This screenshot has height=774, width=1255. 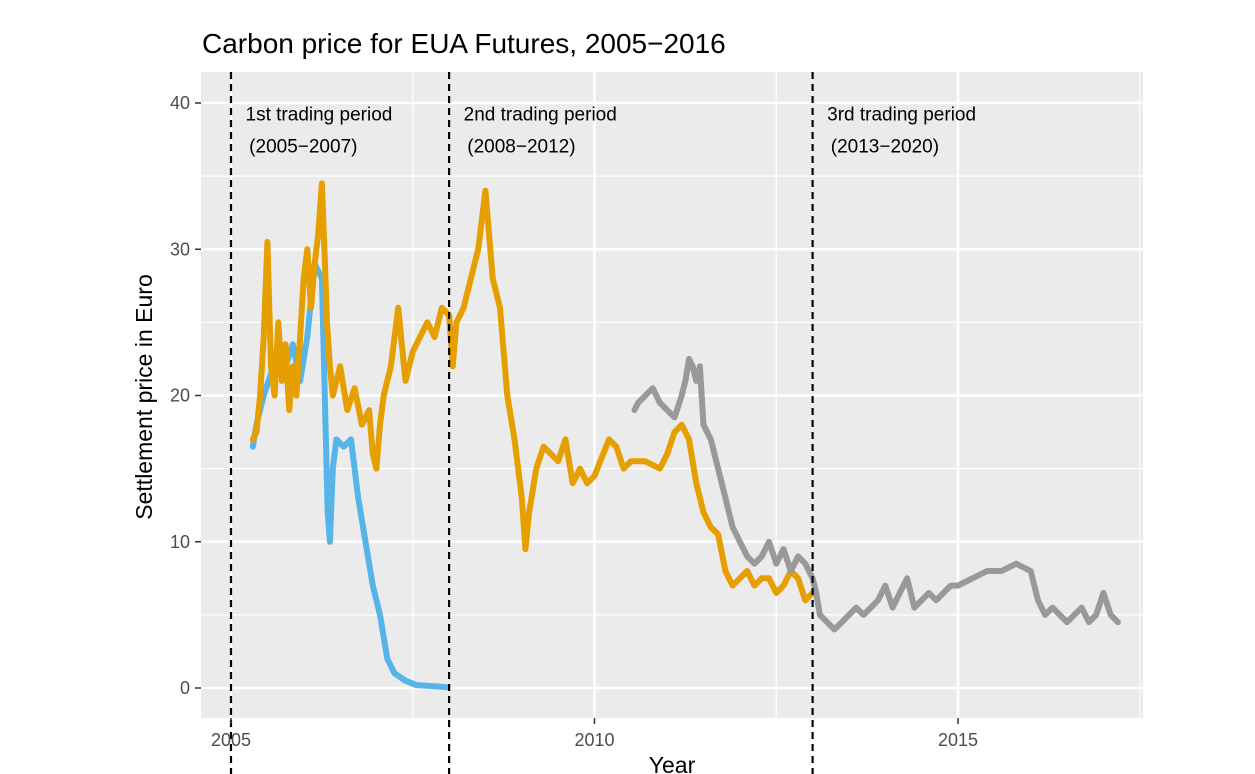 I want to click on annotation-label: 3rd trading period, so click(x=901, y=115).